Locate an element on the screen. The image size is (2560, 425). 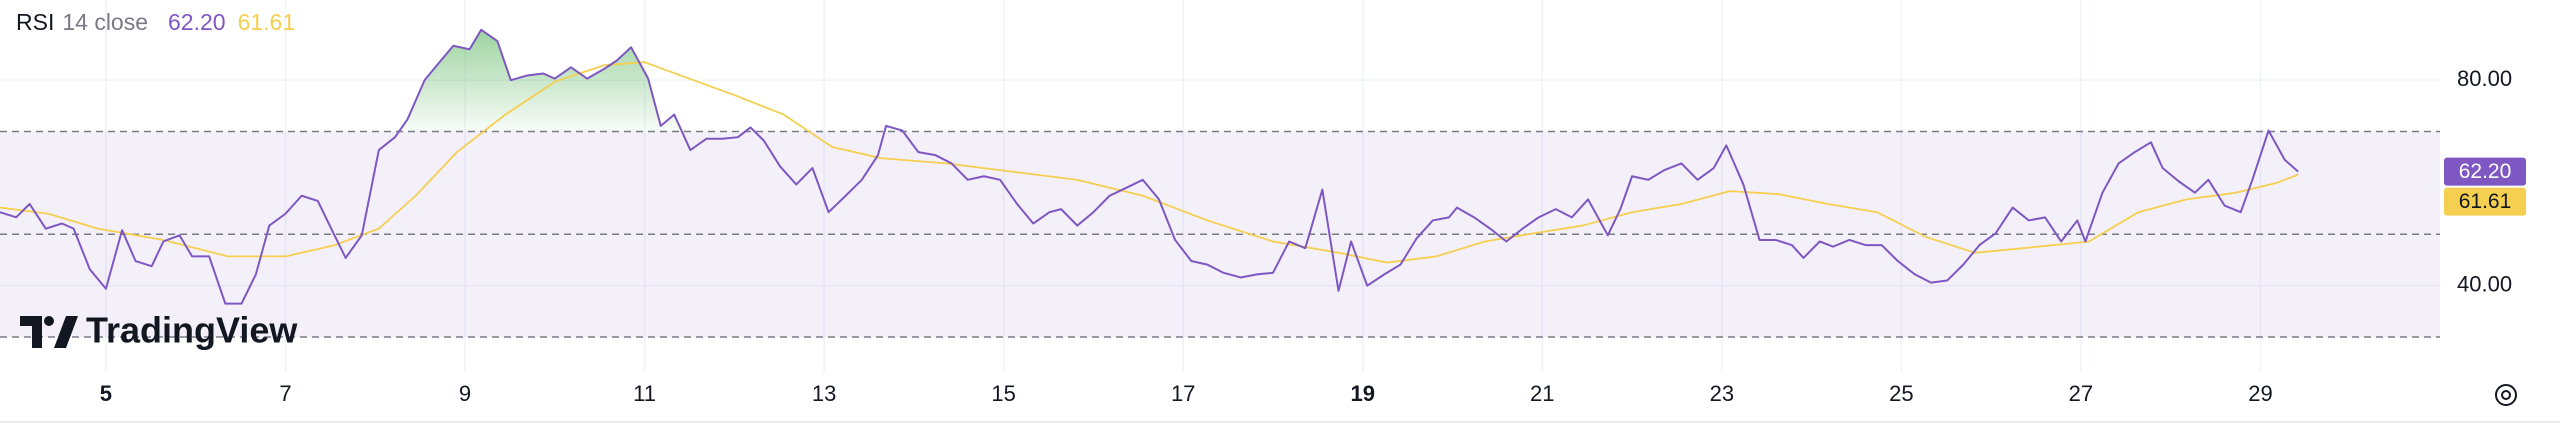
x-tick-label: 29 is located at coordinates (2260, 393).